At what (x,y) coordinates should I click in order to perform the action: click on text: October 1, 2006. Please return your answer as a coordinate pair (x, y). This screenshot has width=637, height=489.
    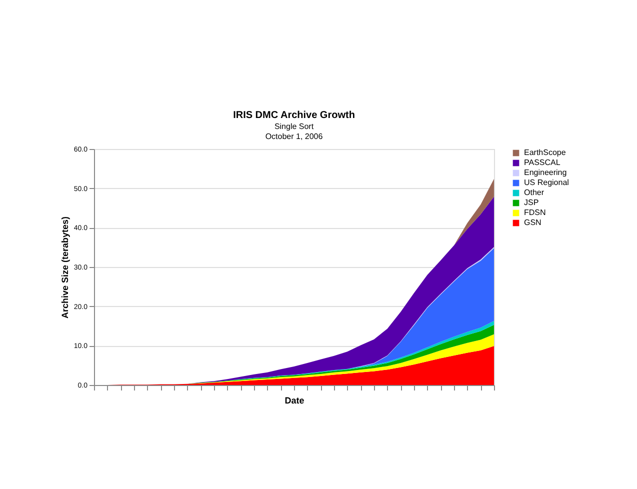
    Looking at the image, I should click on (294, 136).